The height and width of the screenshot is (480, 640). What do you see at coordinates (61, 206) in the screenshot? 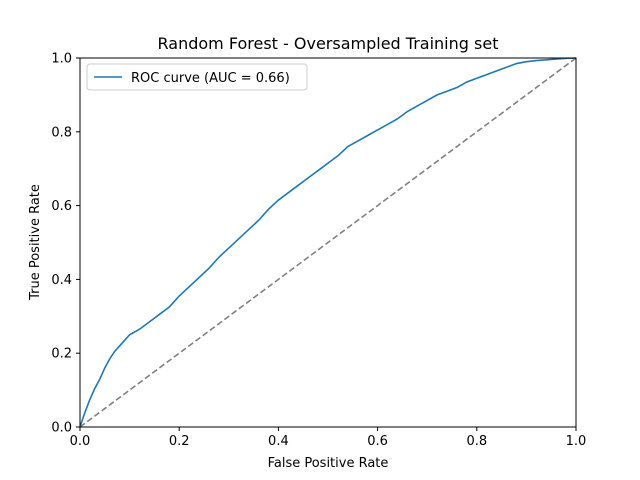
I see `y-tick-label: 0.6` at bounding box center [61, 206].